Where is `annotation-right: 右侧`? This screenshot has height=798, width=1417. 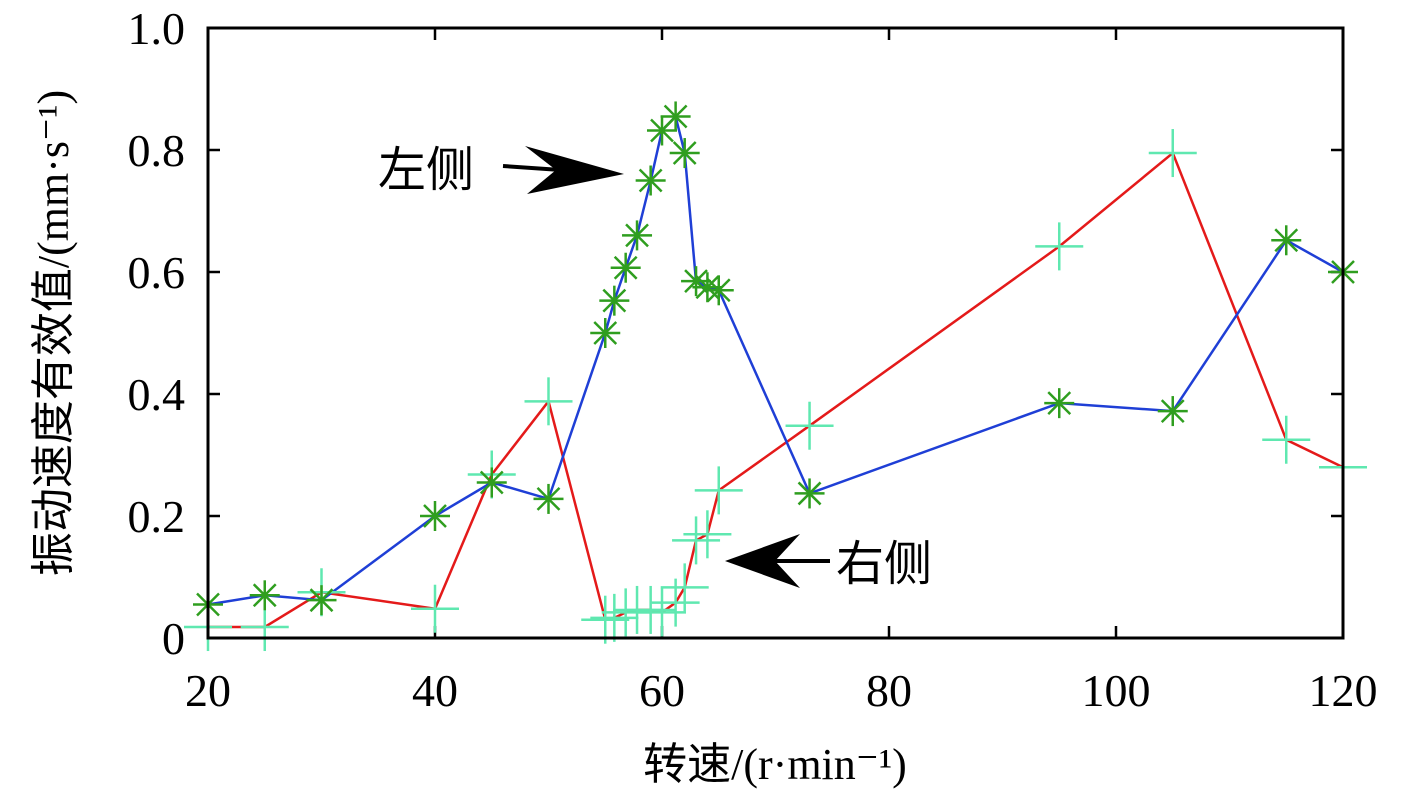 annotation-right: 右侧 is located at coordinates (828, 562).